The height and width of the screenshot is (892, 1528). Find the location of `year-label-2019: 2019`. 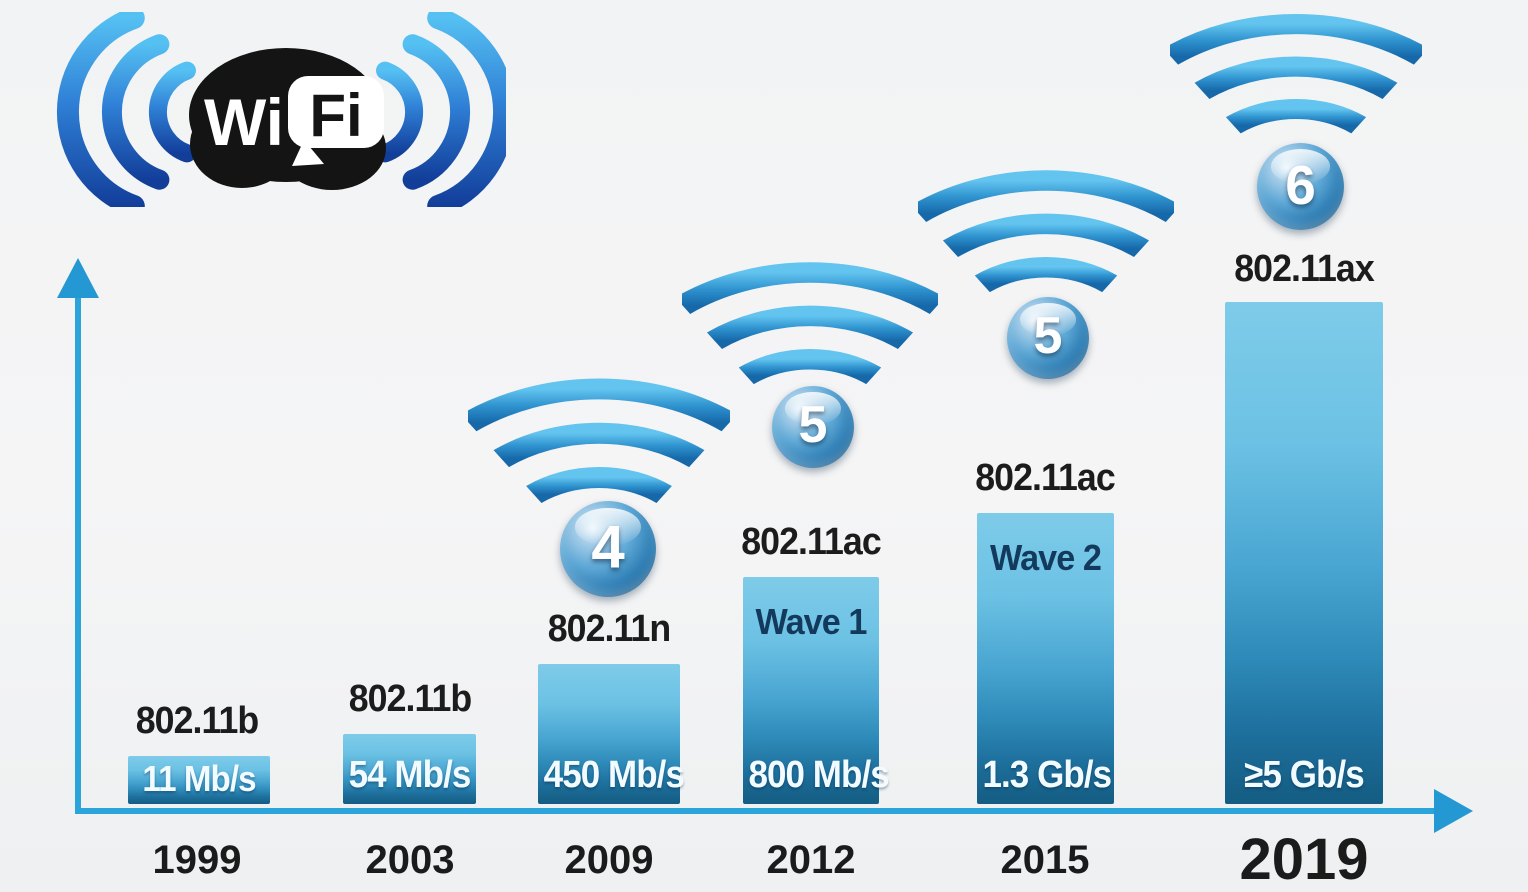

year-label-2019: 2019 is located at coordinates (1304, 859).